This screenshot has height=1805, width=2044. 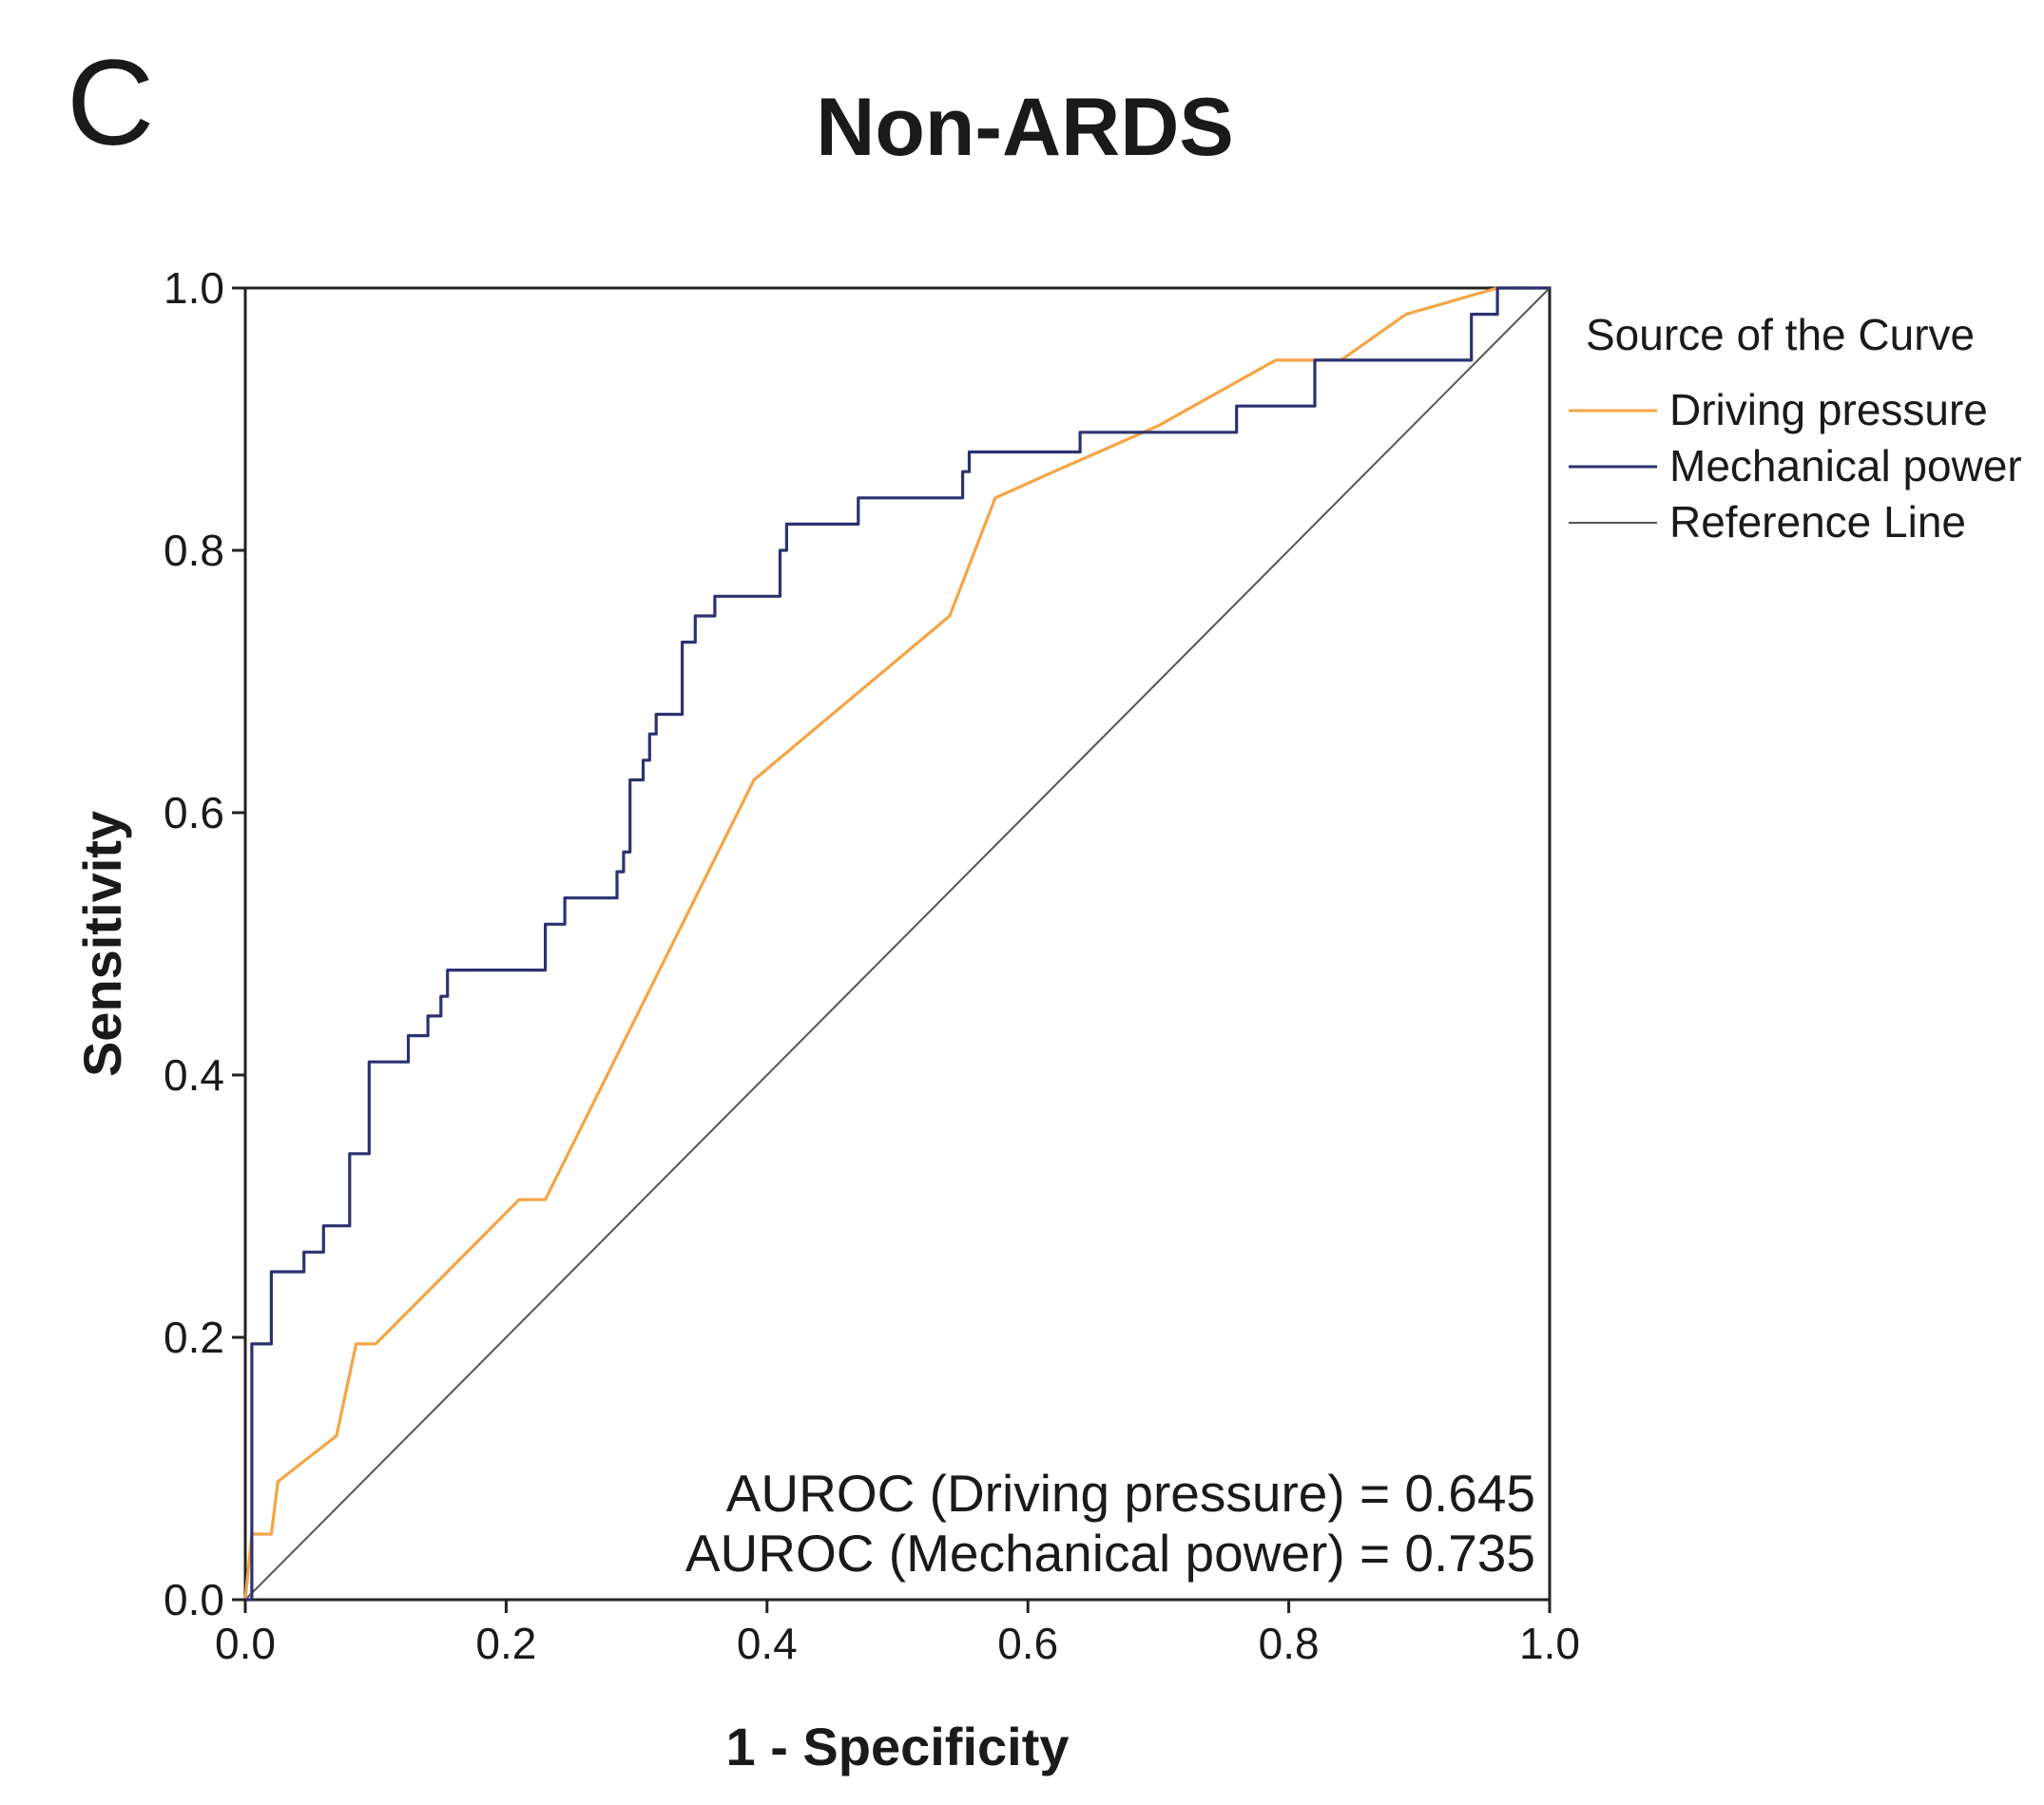 I want to click on panel-label: C, so click(x=111, y=103).